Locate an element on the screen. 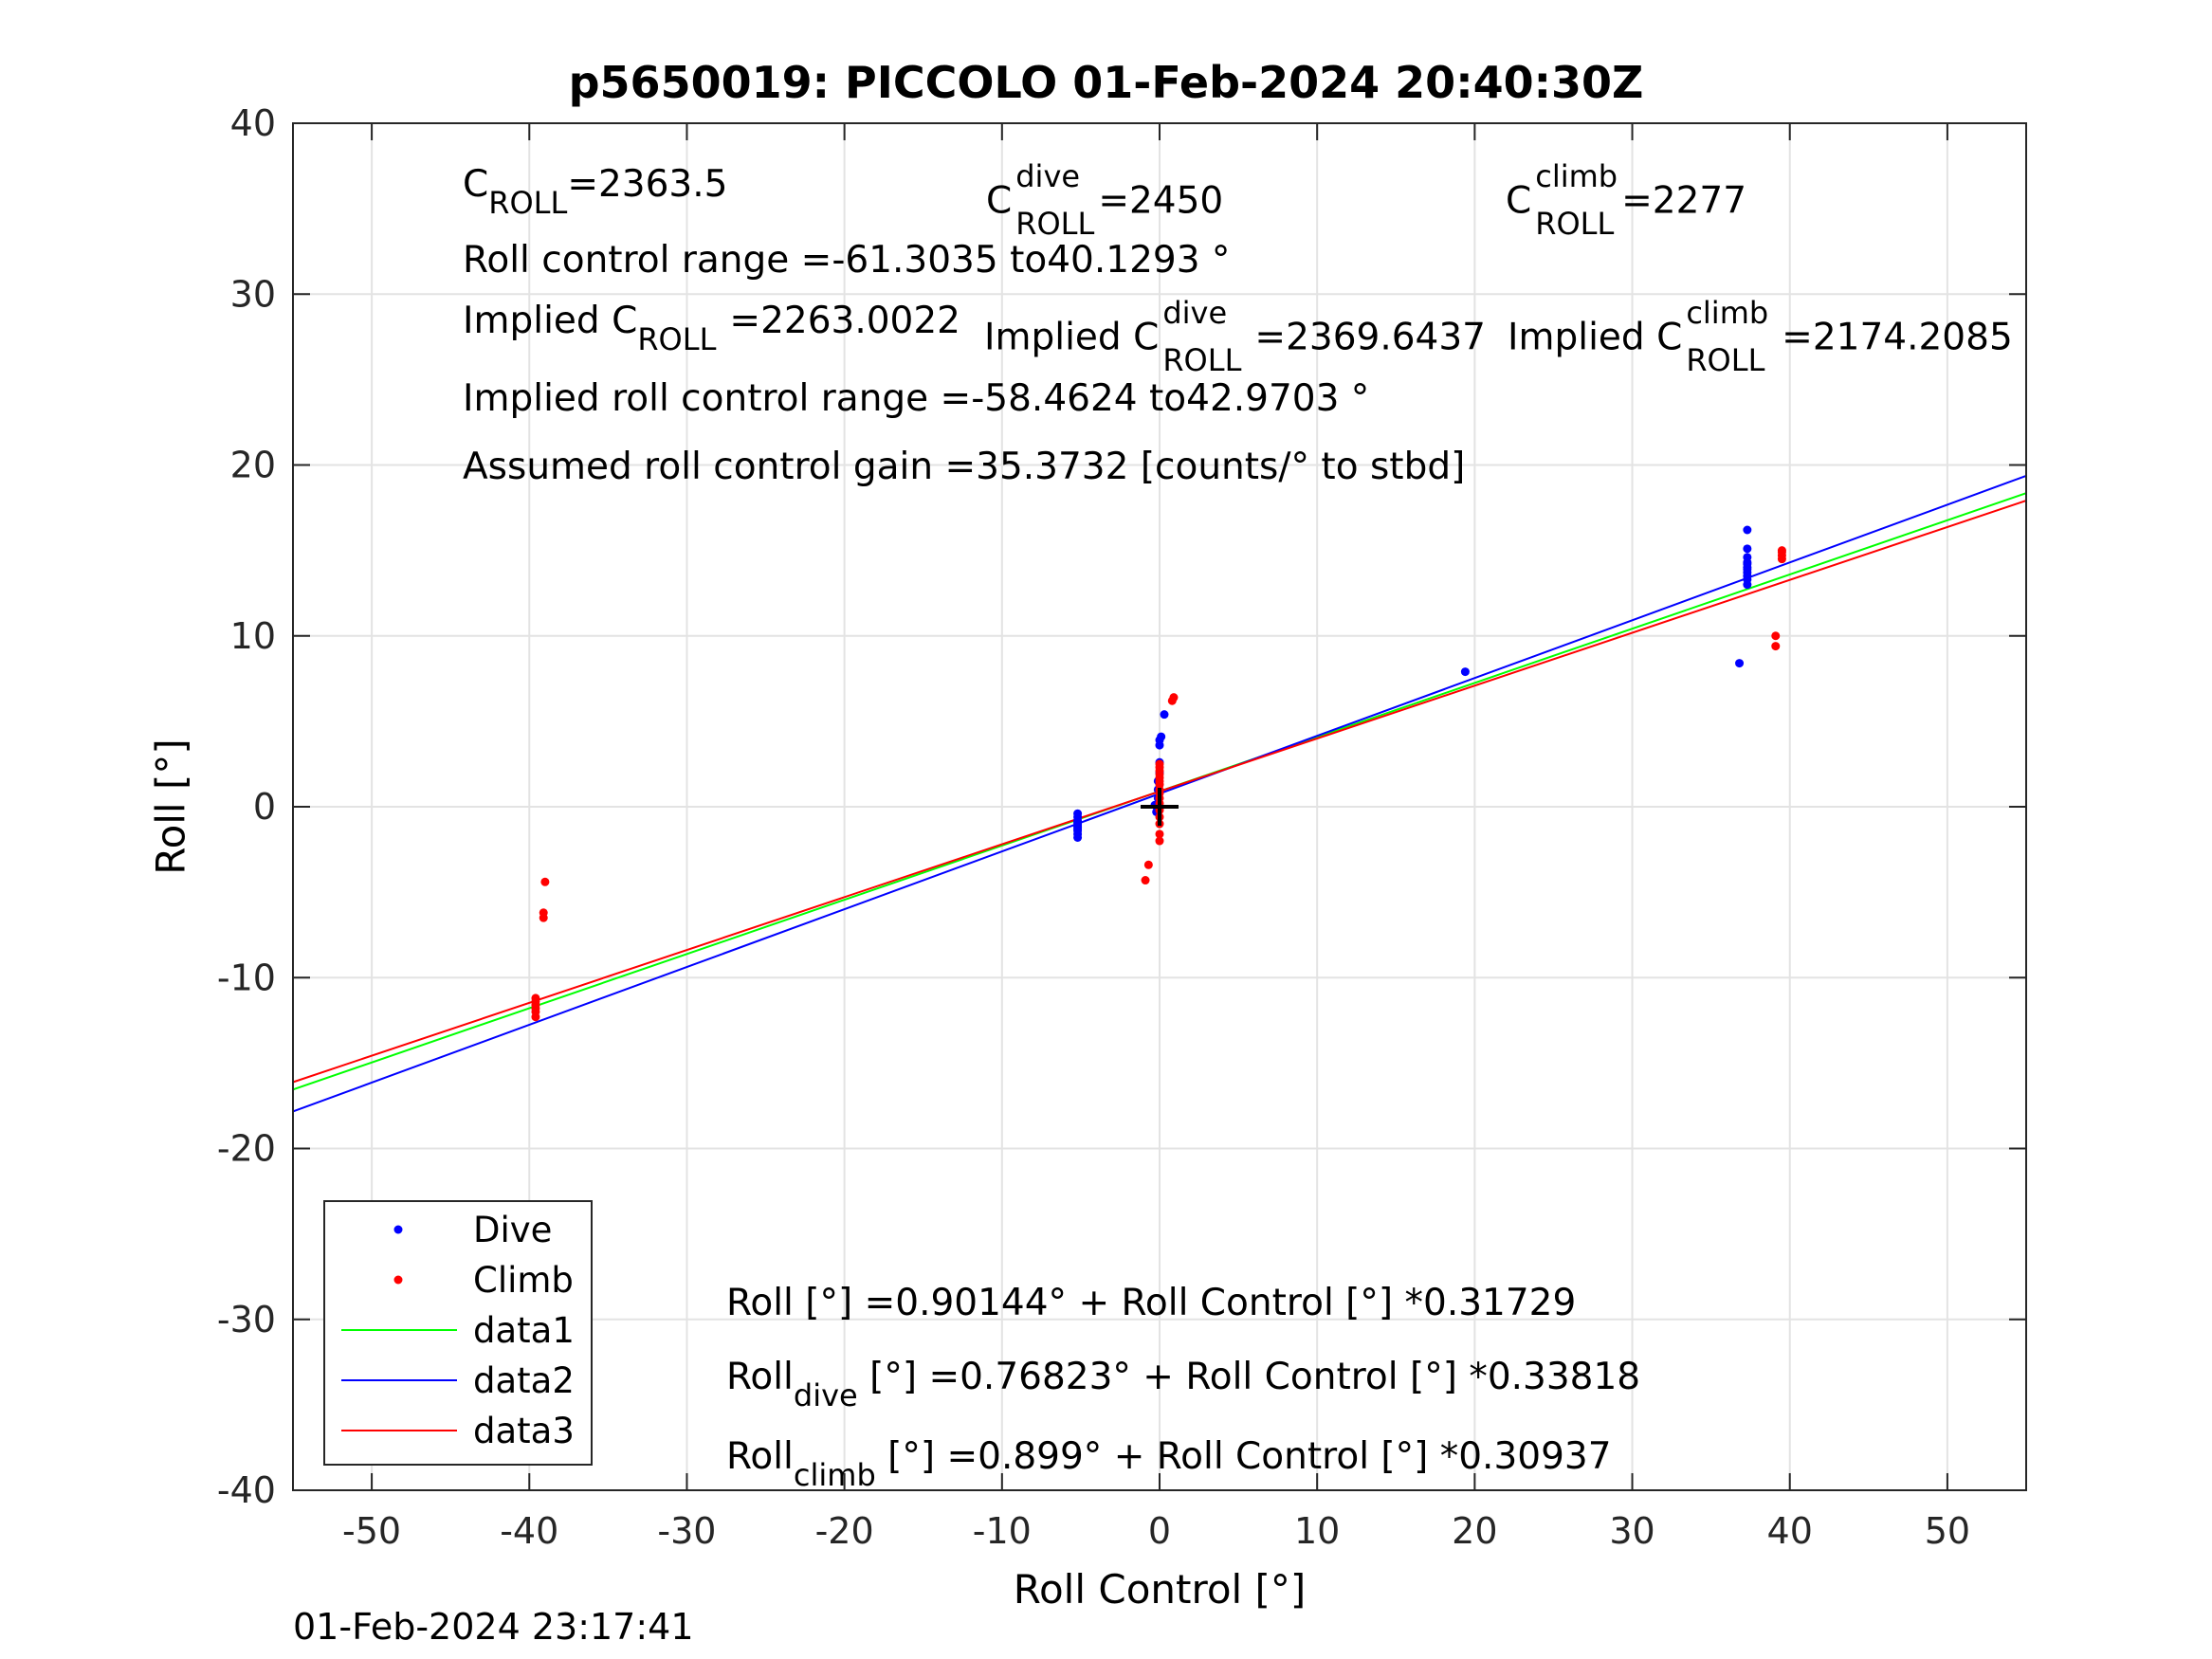 Image resolution: width=2212 pixels, height=1659 pixels. c-roll-climb-value: =2277 is located at coordinates (1684, 201).